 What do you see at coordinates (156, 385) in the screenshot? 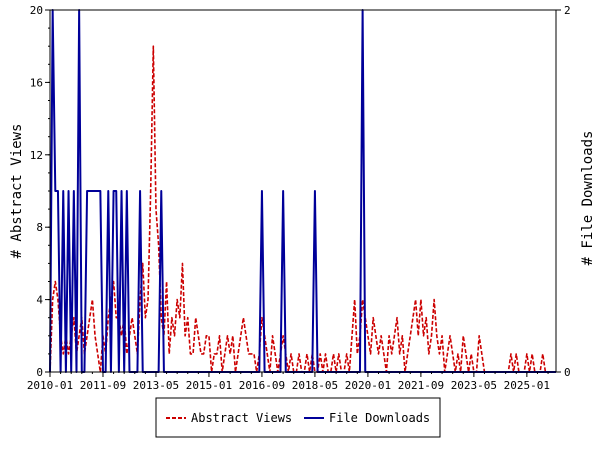
I see `x-tick-label: 2013-05` at bounding box center [156, 385].